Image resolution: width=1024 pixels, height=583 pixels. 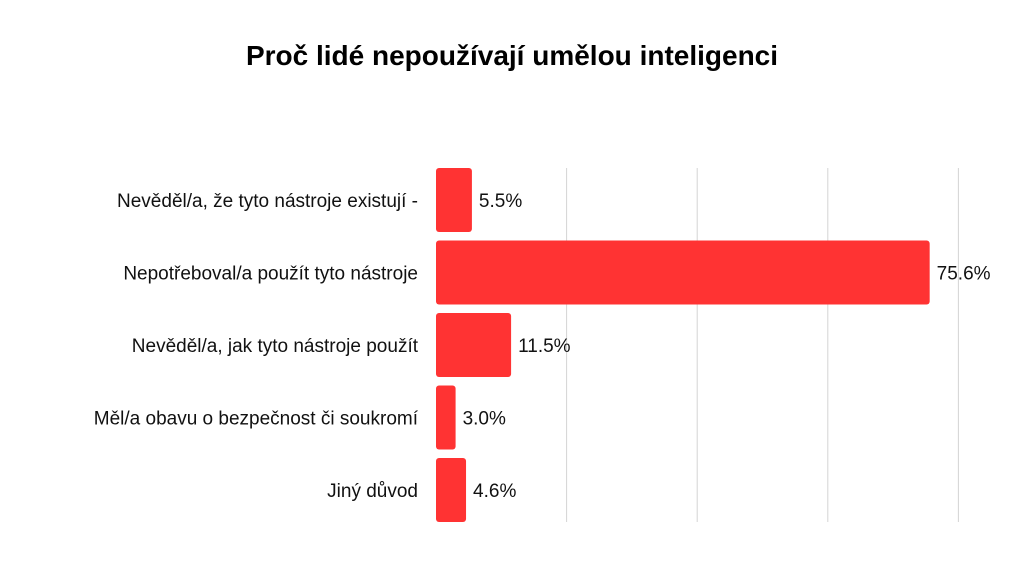 What do you see at coordinates (256, 419) in the screenshot?
I see `category-label: Měl/a obavu o bezpečnost či soukromí` at bounding box center [256, 419].